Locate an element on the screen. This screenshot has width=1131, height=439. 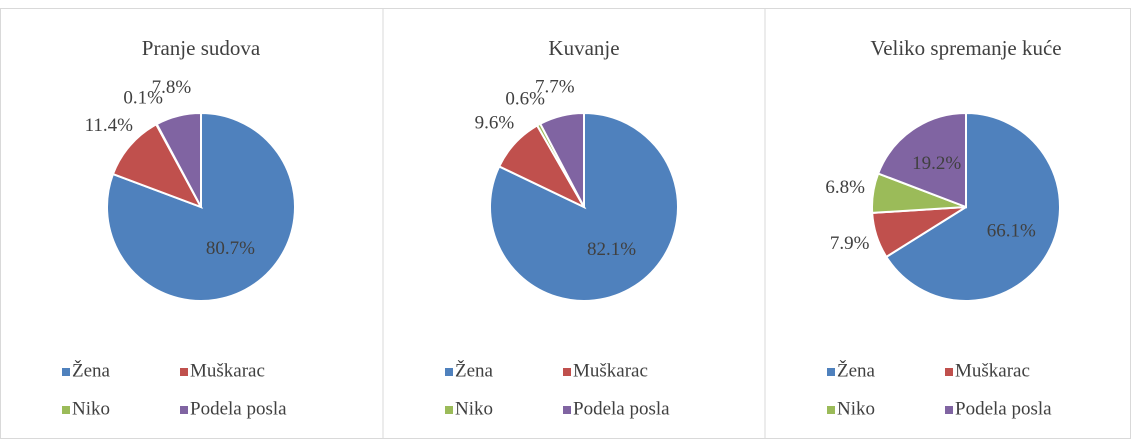
data-label: 0.1% is located at coordinates (143, 98).